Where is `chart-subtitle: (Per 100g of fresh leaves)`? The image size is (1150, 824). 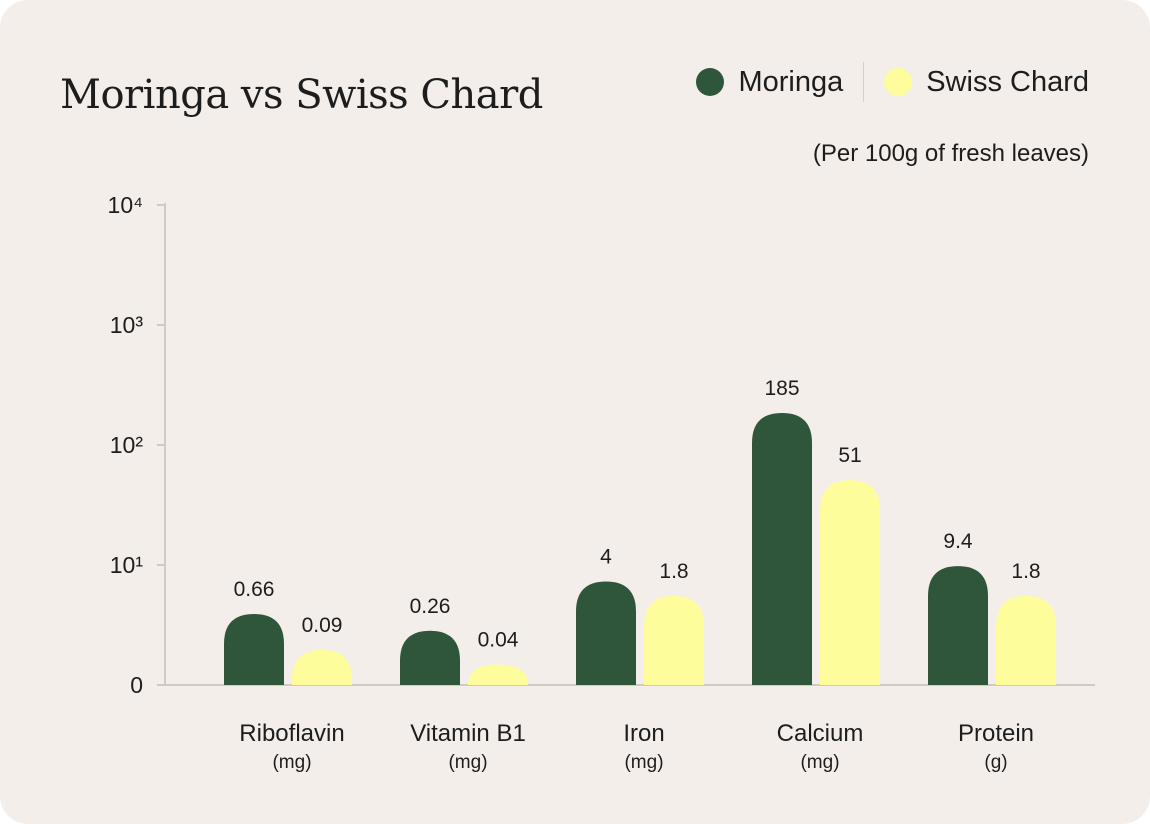 chart-subtitle: (Per 100g of fresh leaves) is located at coordinates (950, 153).